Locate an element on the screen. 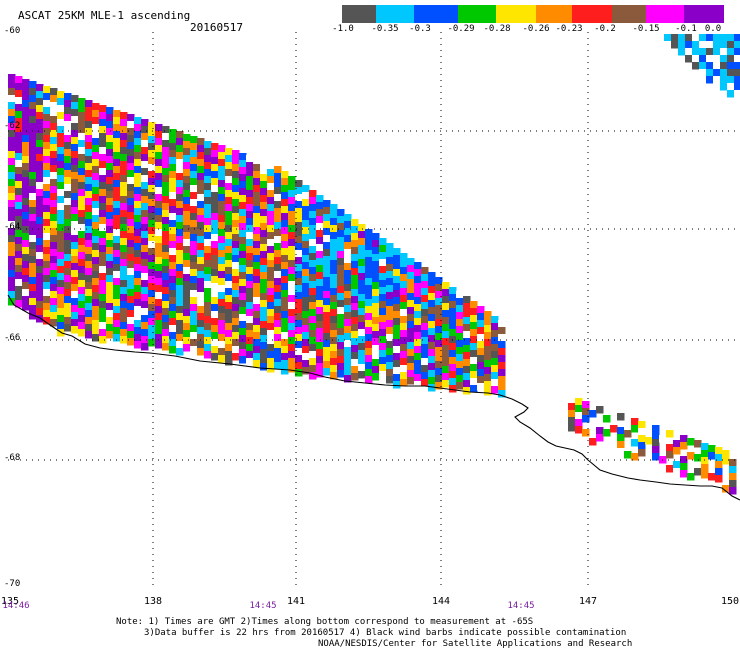  time-label: 14:45 is located at coordinates (263, 606).